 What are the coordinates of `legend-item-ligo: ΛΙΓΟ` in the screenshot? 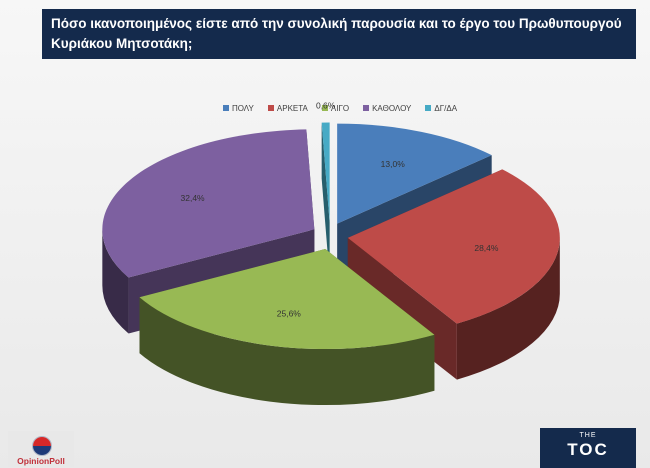 It's located at (335, 108).